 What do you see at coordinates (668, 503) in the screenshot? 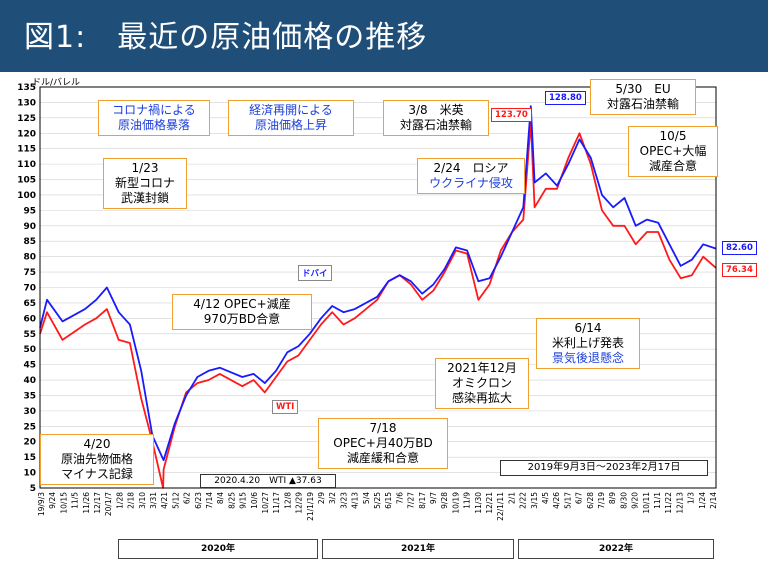
I see `x-tick-label: 11/22` at bounding box center [668, 503].